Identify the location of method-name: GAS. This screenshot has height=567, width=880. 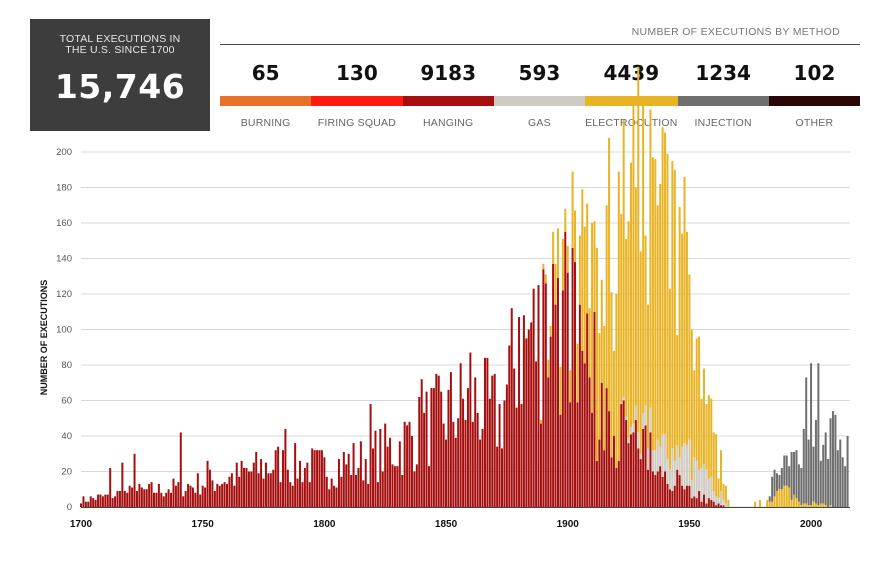
(539, 123).